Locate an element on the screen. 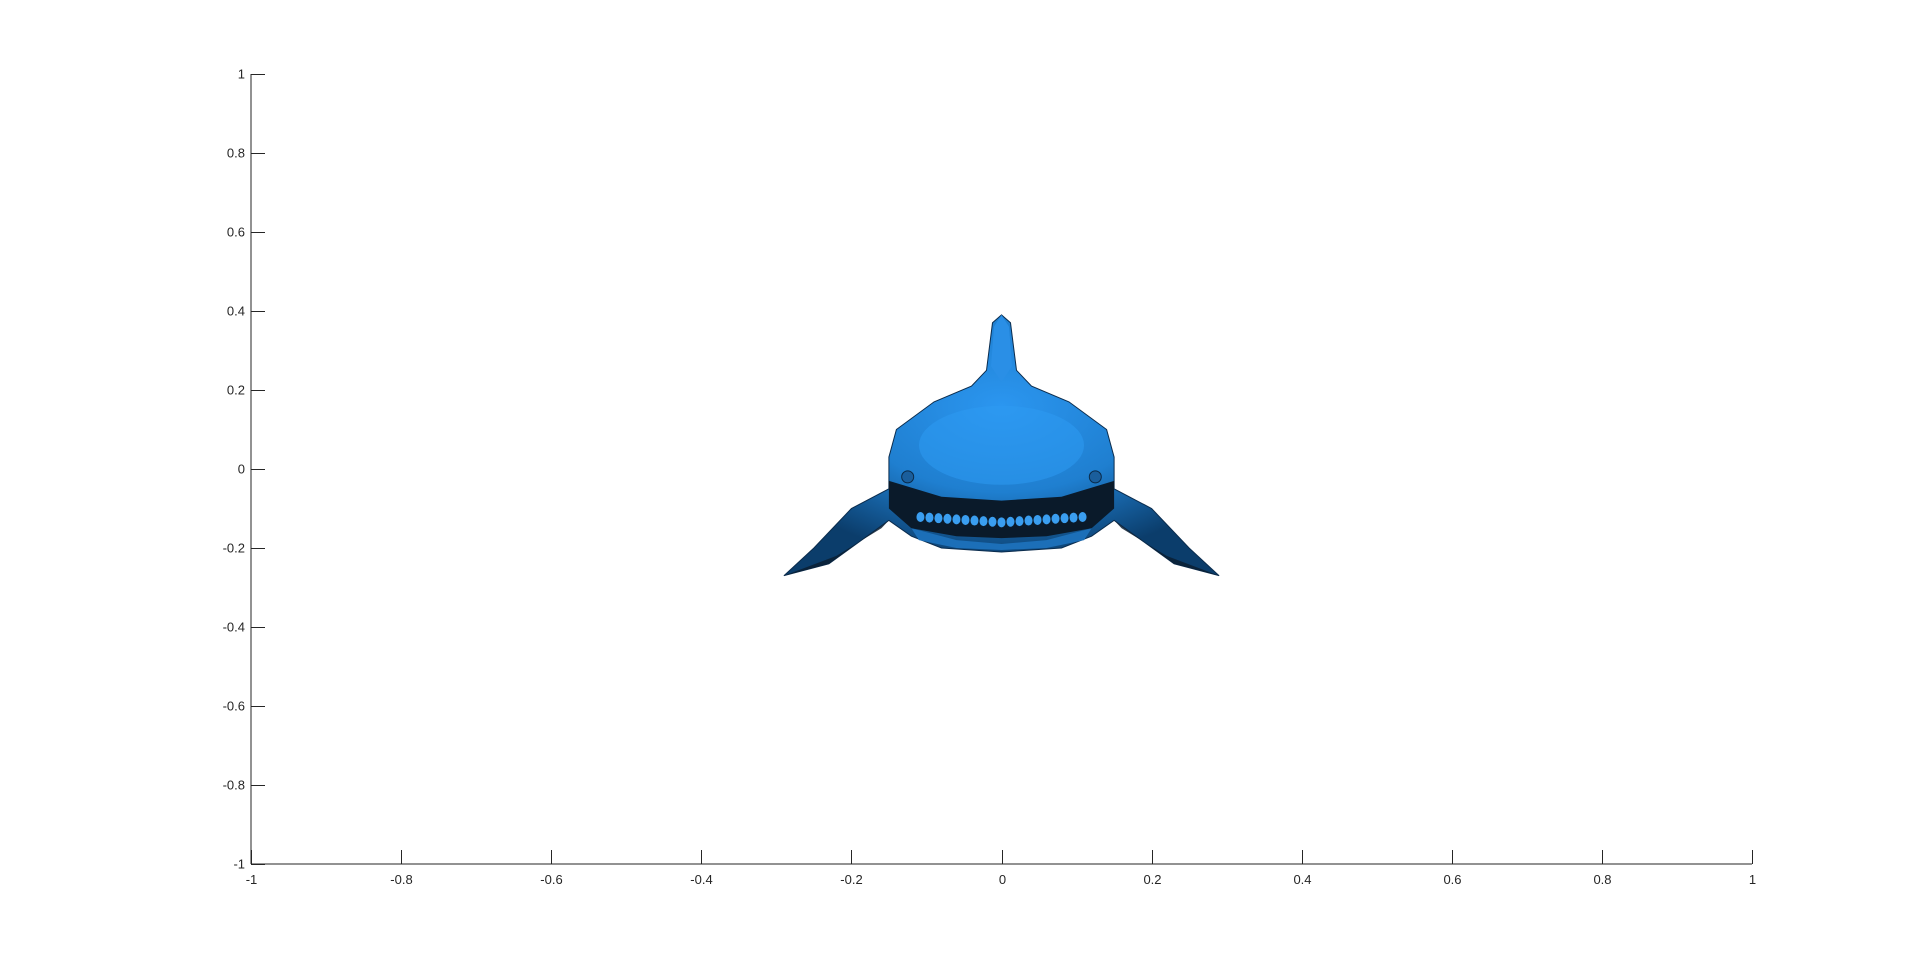 Image resolution: width=1920 pixels, height=963 pixels. y-tick-label: -0.6 is located at coordinates (234, 706).